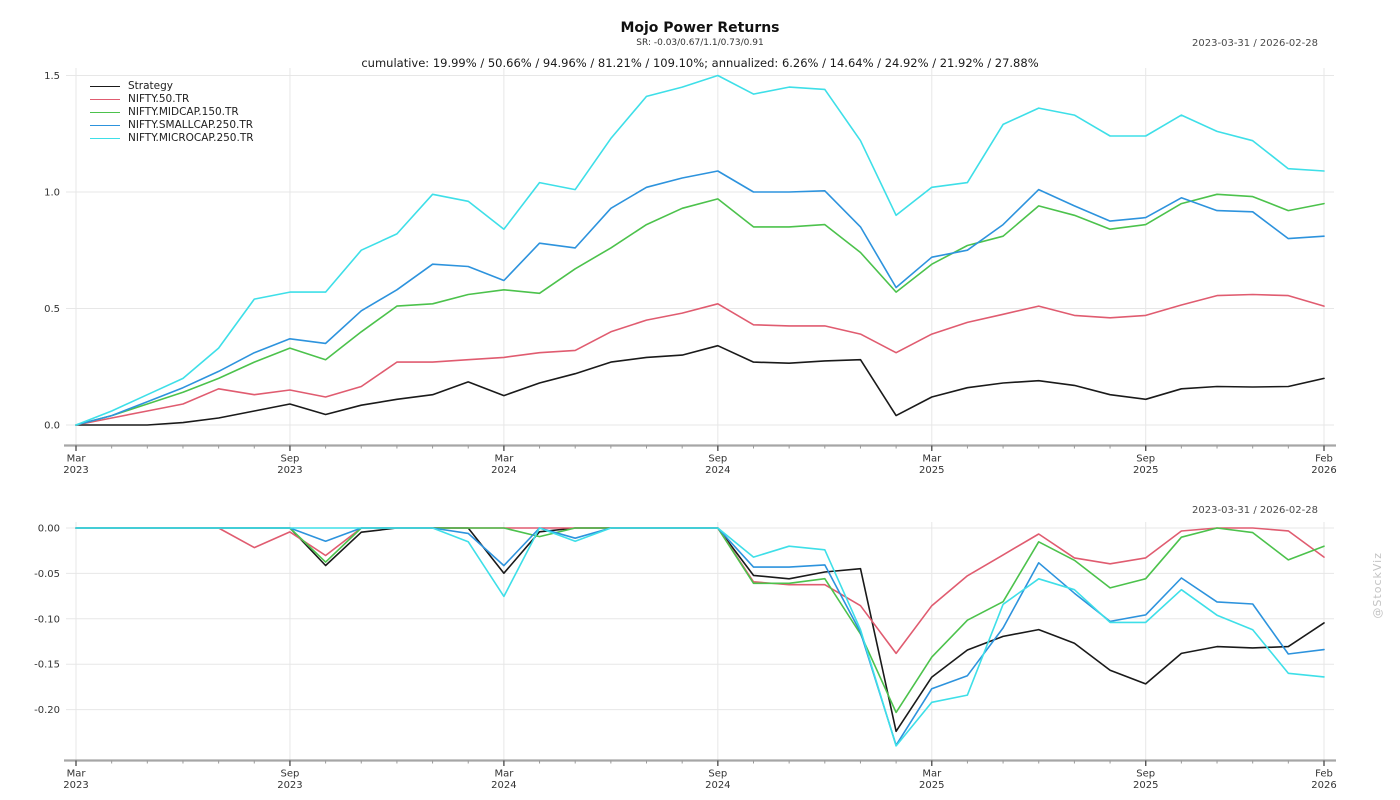 The height and width of the screenshot is (800, 1400). What do you see at coordinates (1255, 43) in the screenshot?
I see `date-range-top: 2023-03-31 / 2026-02-28` at bounding box center [1255, 43].